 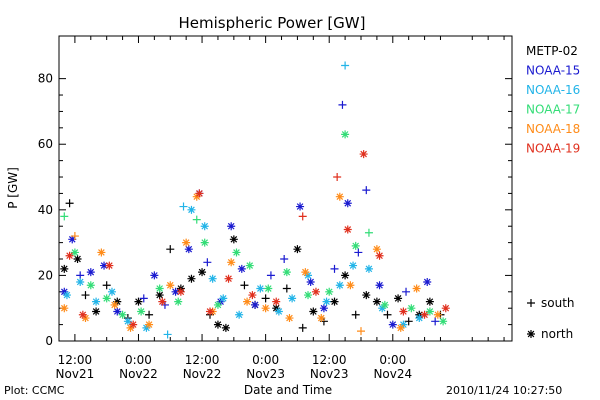 I want to click on symbol-legend-label: south, so click(x=558, y=303).